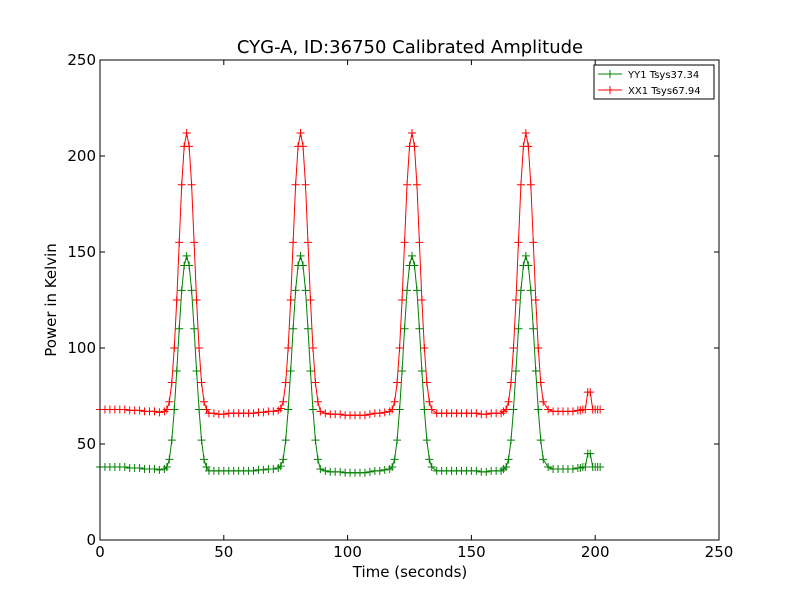  Describe the element at coordinates (81, 348) in the screenshot. I see `y-tick-label: 100` at that location.